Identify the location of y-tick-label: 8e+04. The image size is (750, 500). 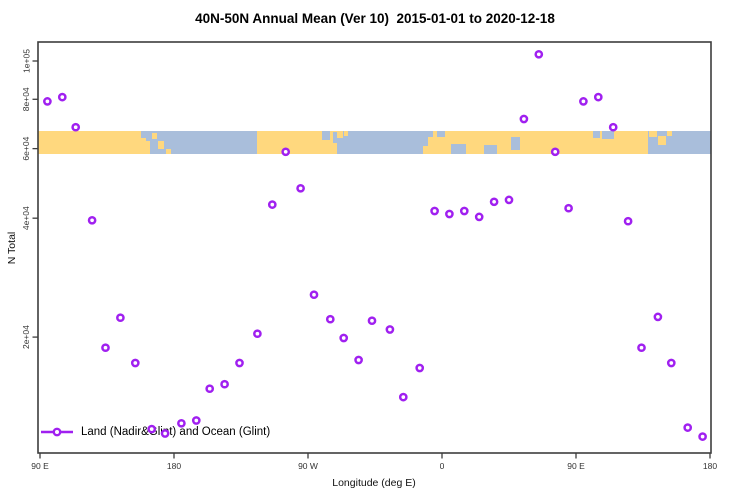
(26, 99).